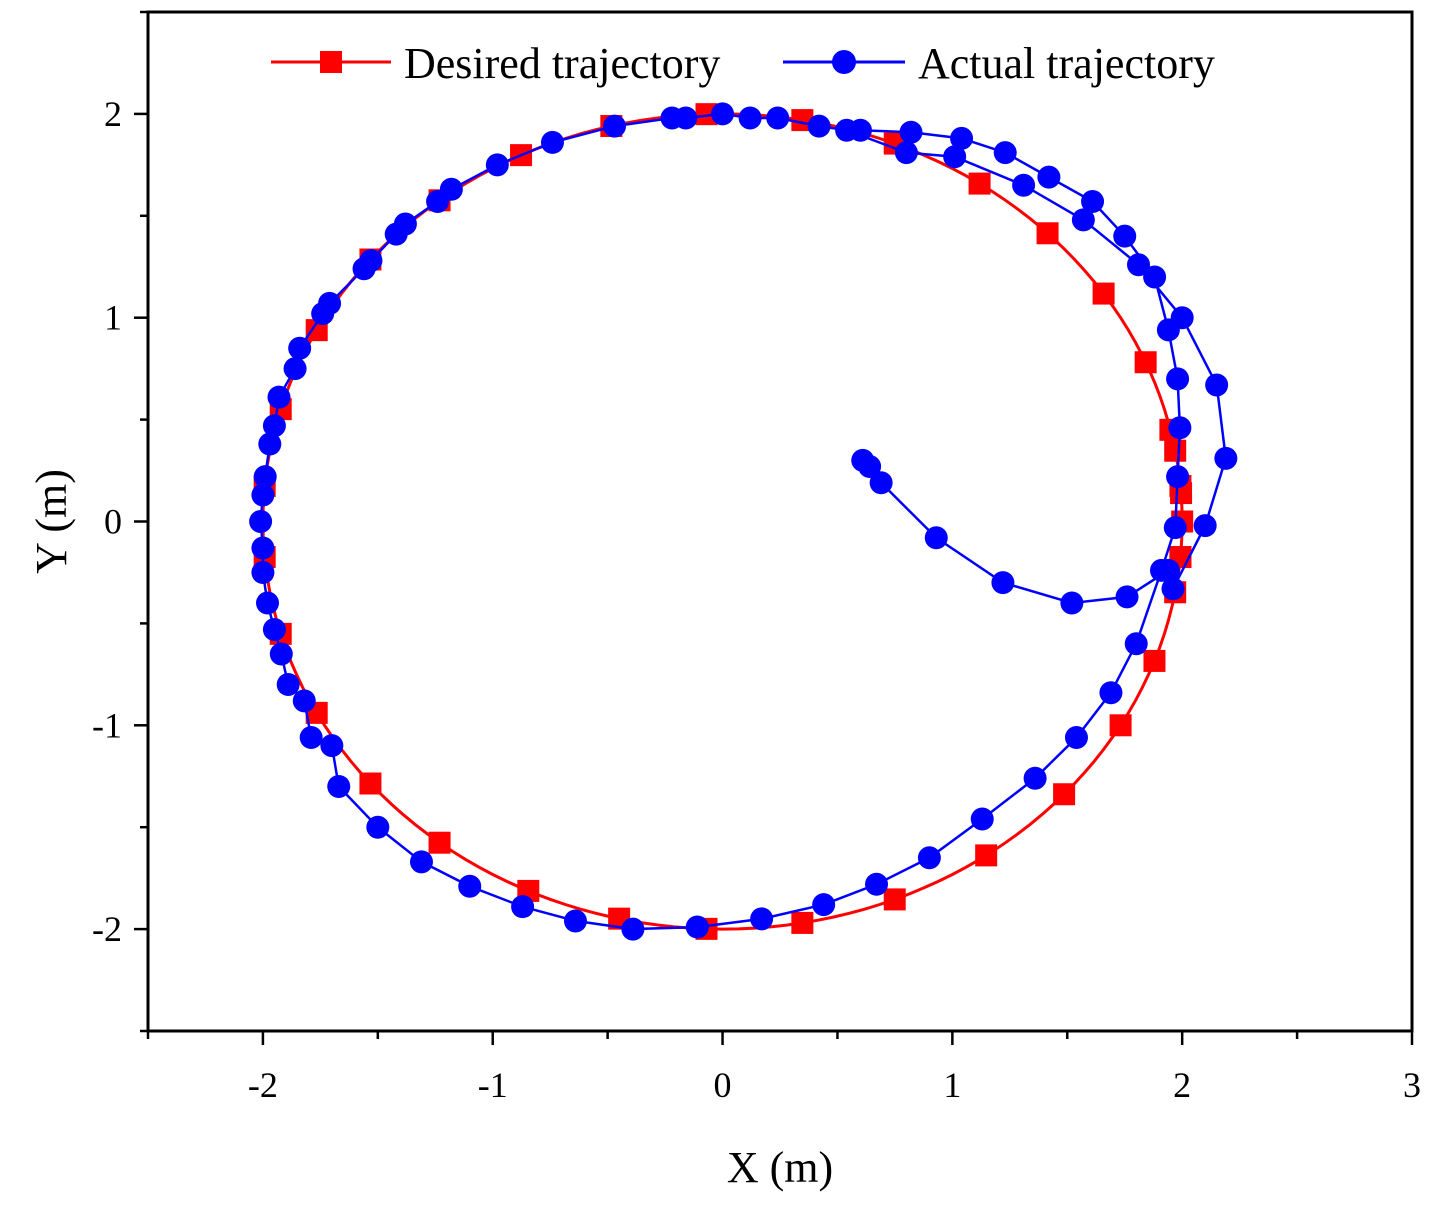 The image size is (1438, 1211). What do you see at coordinates (1066, 63) in the screenshot?
I see `legend-actual-label: Actual trajectory` at bounding box center [1066, 63].